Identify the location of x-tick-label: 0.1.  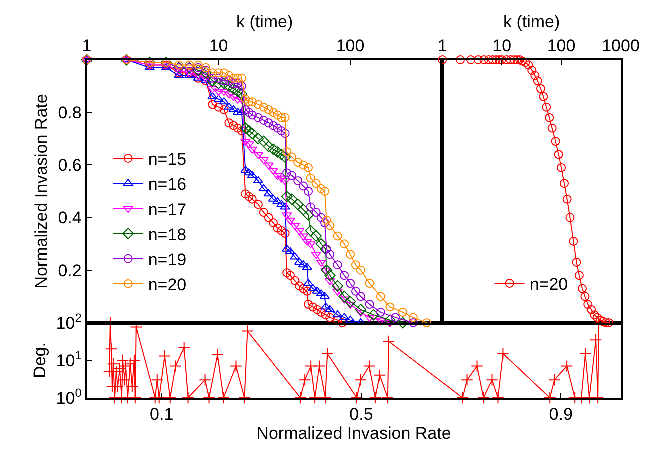
(162, 414).